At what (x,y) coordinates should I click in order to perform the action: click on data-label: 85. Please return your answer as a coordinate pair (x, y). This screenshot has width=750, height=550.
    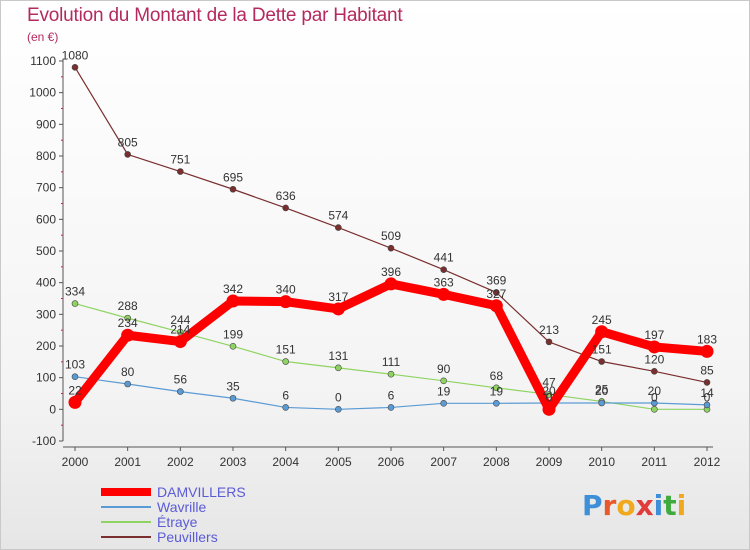
    Looking at the image, I should click on (707, 370).